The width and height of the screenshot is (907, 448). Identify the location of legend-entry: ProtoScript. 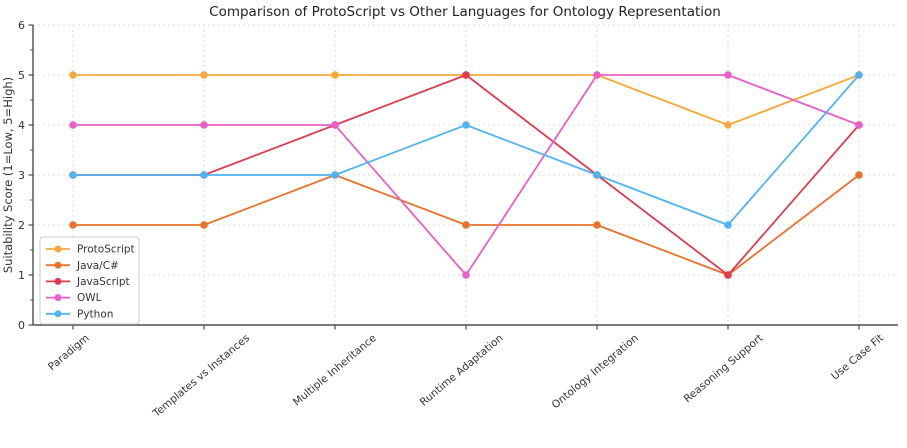
(90, 250).